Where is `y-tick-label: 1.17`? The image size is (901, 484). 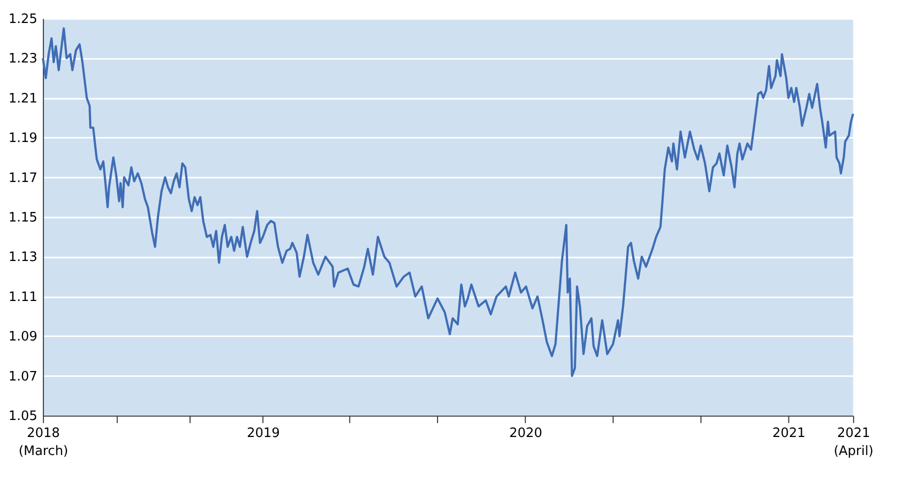
y-tick-label: 1.17 is located at coordinates (23, 178).